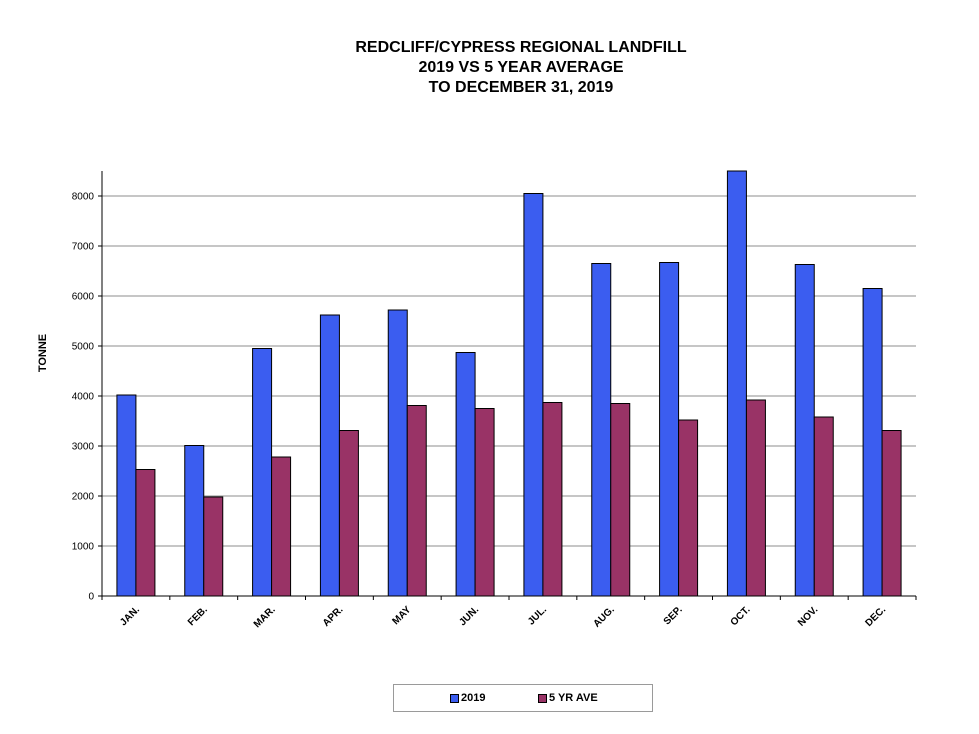  What do you see at coordinates (604, 617) in the screenshot?
I see `x-tick-label: AUG.` at bounding box center [604, 617].